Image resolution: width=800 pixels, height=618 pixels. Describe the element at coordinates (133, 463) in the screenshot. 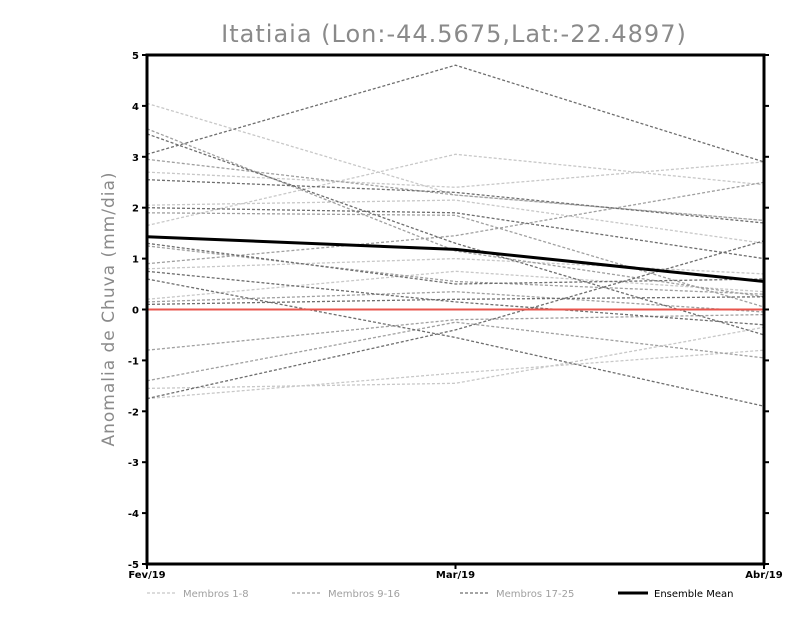

I see `y-tick-label: -3` at that location.